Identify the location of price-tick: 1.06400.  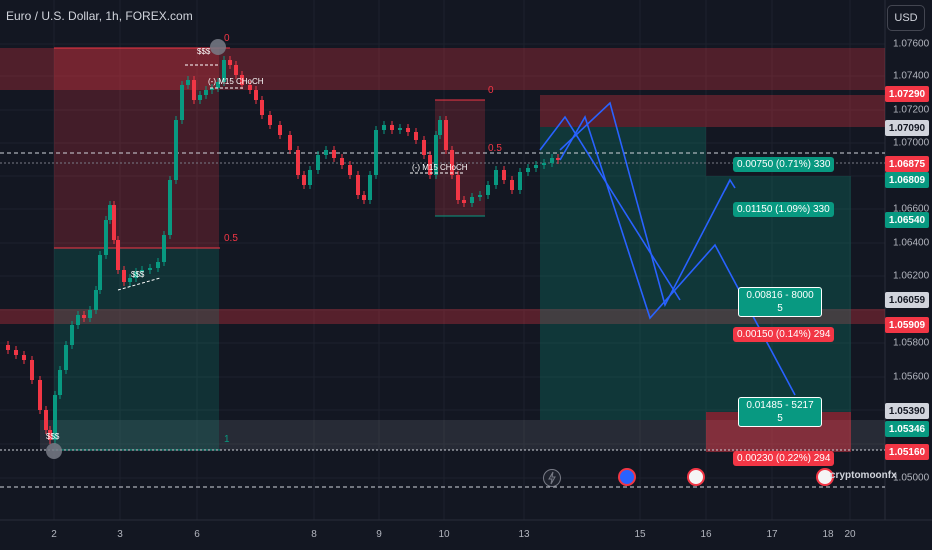
(911, 243).